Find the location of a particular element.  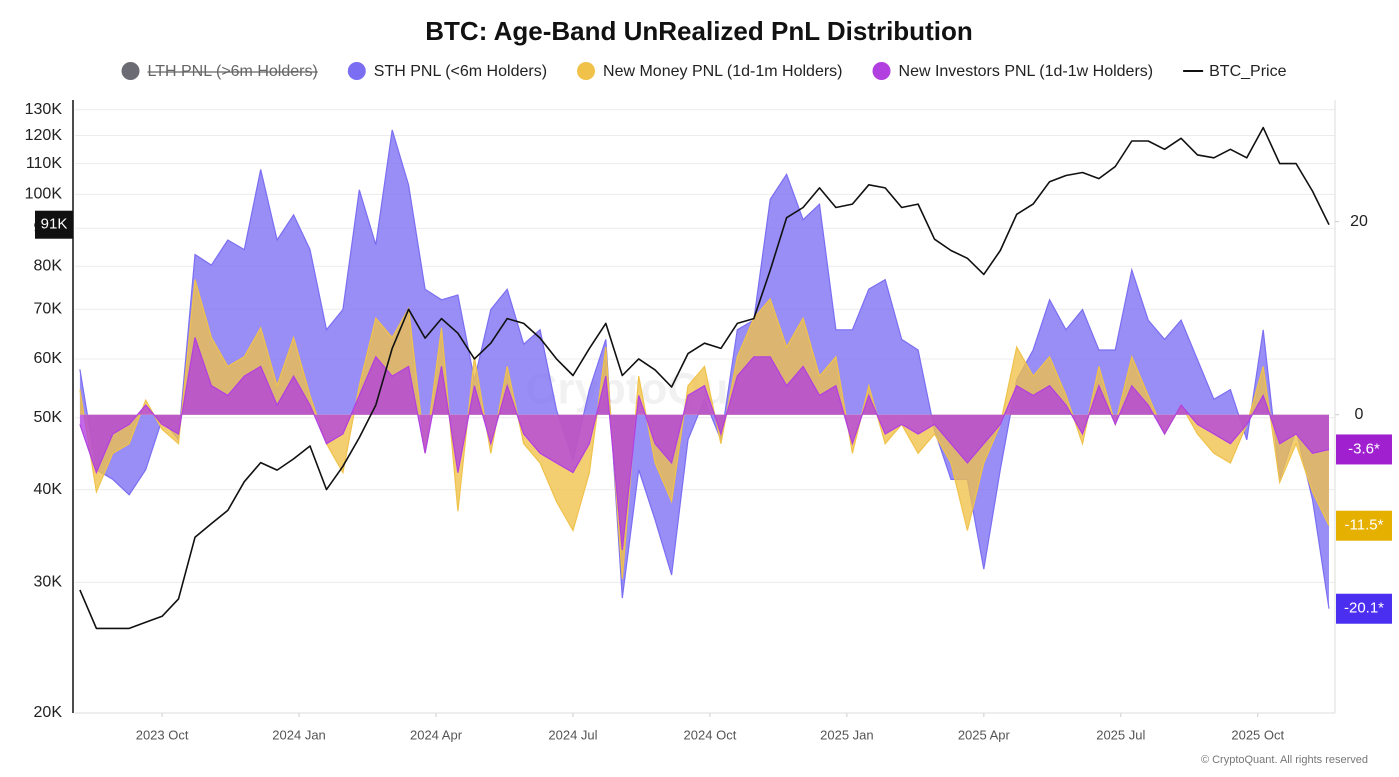

value-label: -11.5* is located at coordinates (1364, 525).